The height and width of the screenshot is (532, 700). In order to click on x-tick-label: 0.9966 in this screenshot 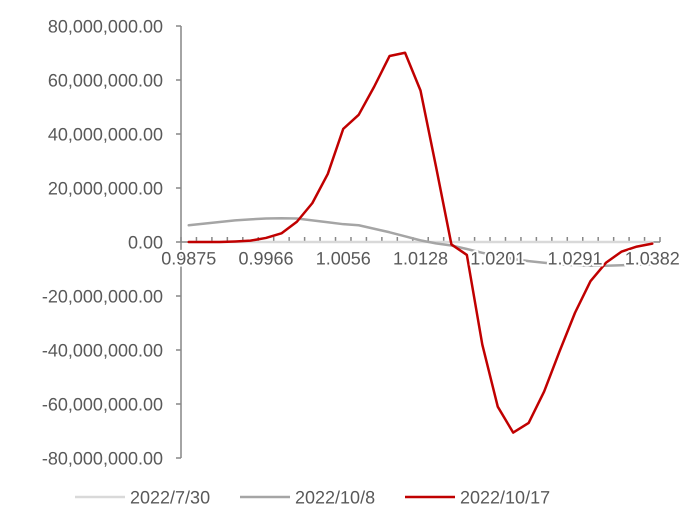, I will do `click(266, 258)`.